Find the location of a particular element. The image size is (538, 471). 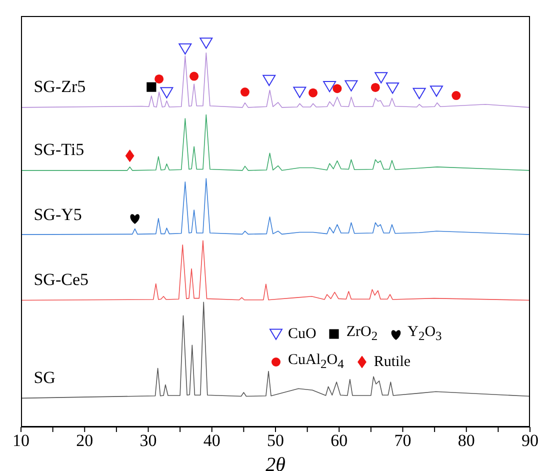

x-tick-label: 10 is located at coordinates (21, 440).